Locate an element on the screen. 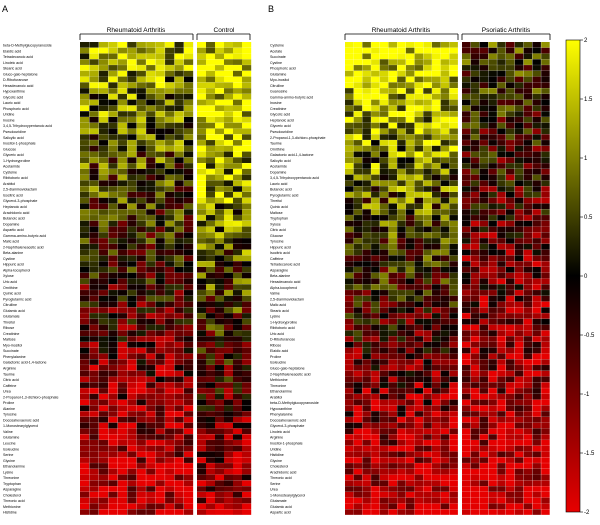  colorbar-tick-label: -1.5 is located at coordinates (589, 454).